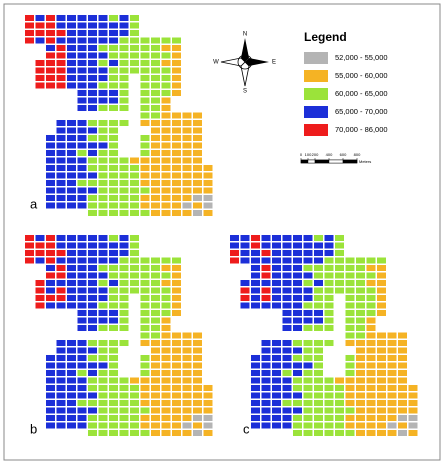  I want to click on legend-label: 55,000 - 60,000, so click(361, 75).